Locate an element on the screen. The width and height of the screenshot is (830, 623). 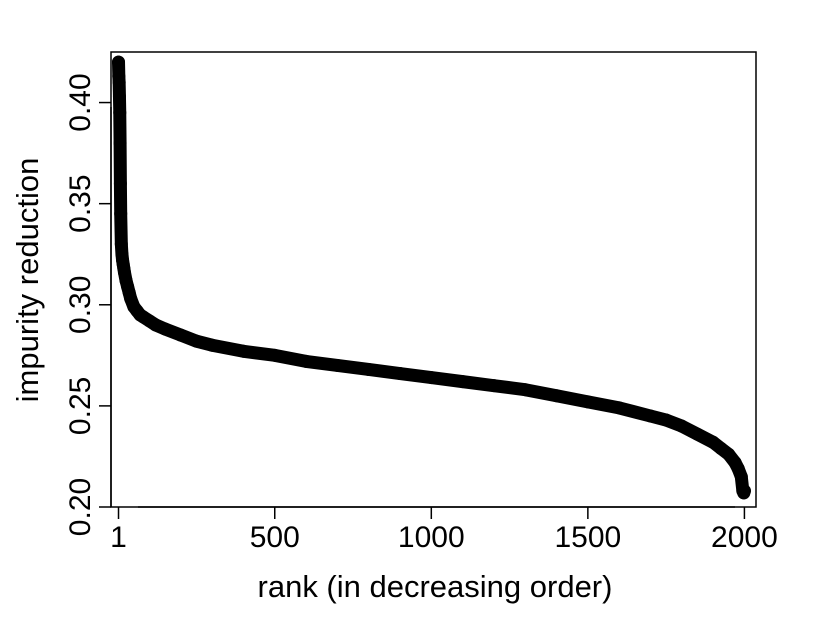
y-tick-label: 0.30 is located at coordinates (80, 305).